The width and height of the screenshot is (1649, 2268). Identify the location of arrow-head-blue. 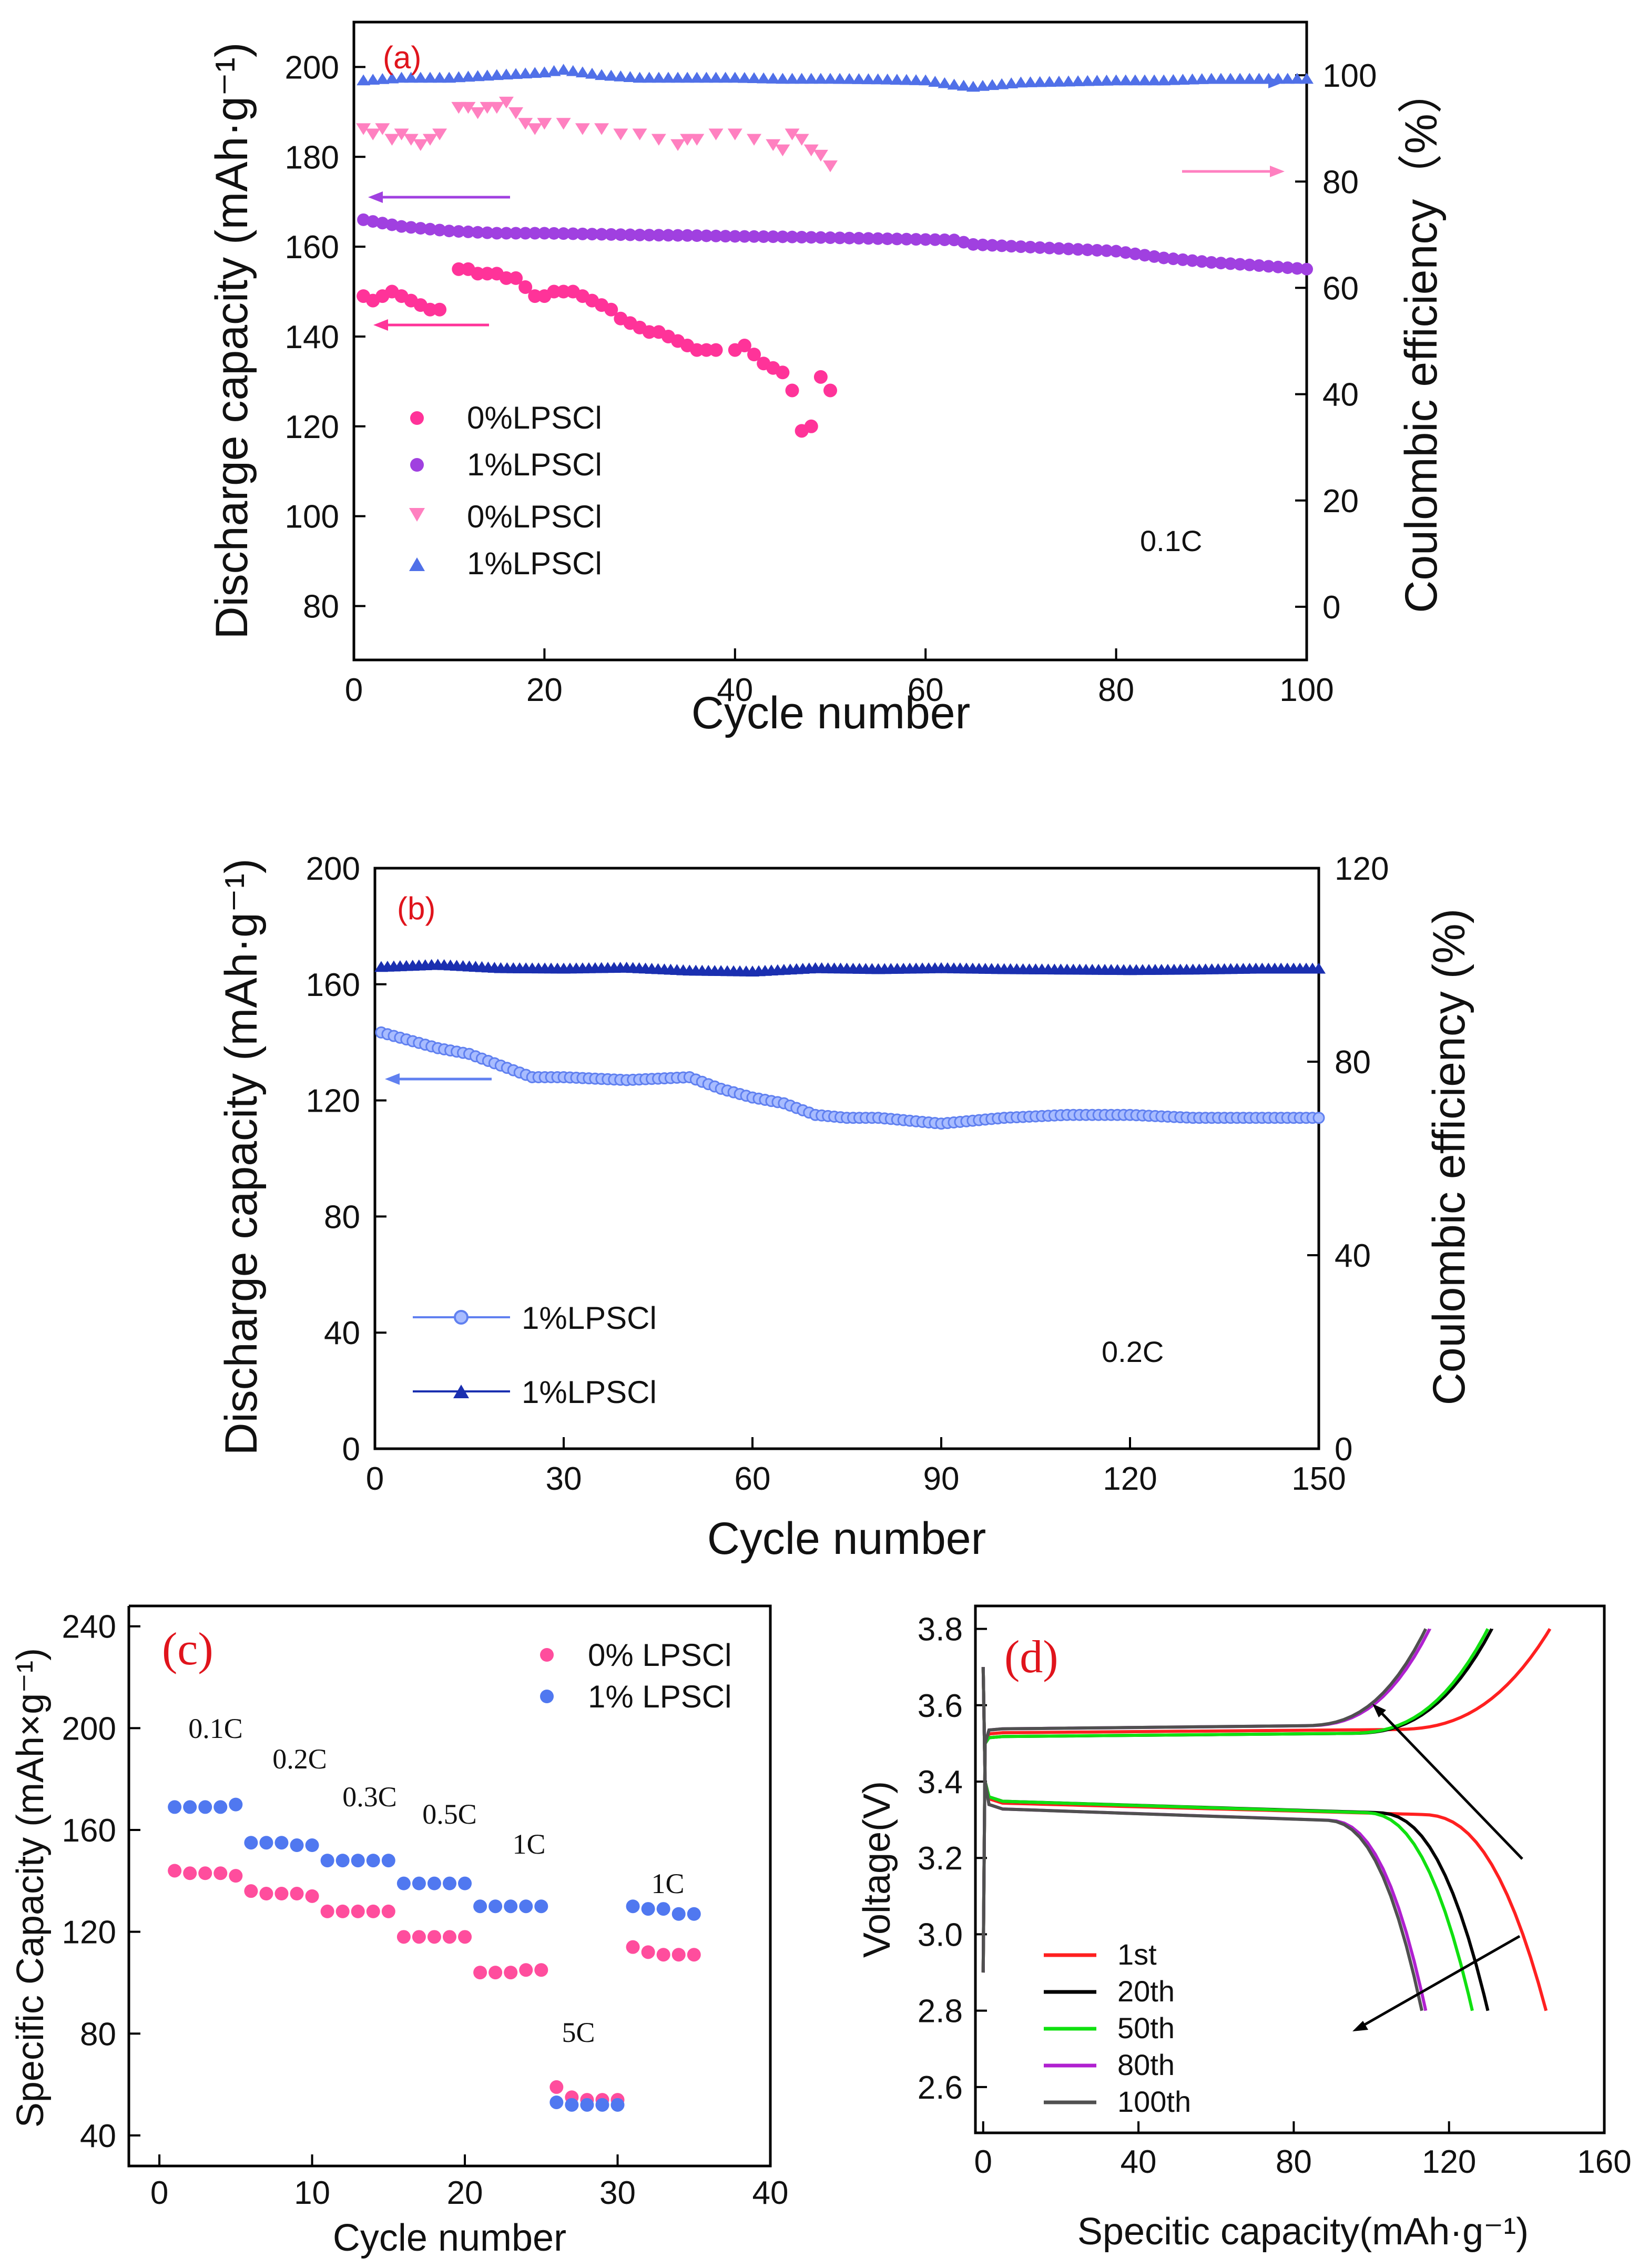
(1275, 83).